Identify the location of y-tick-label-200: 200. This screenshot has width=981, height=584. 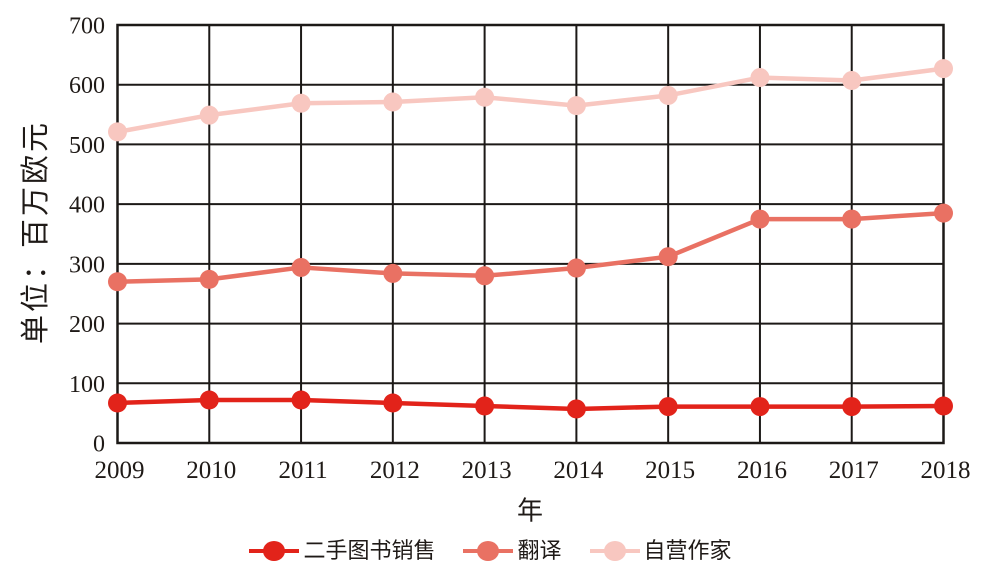
(87, 325).